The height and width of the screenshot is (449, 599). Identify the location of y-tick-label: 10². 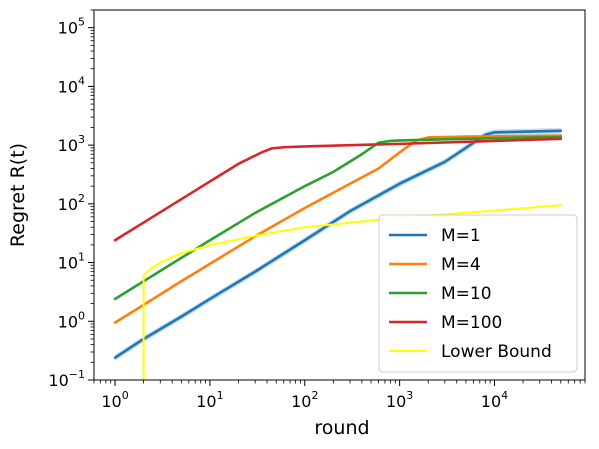
(71, 203).